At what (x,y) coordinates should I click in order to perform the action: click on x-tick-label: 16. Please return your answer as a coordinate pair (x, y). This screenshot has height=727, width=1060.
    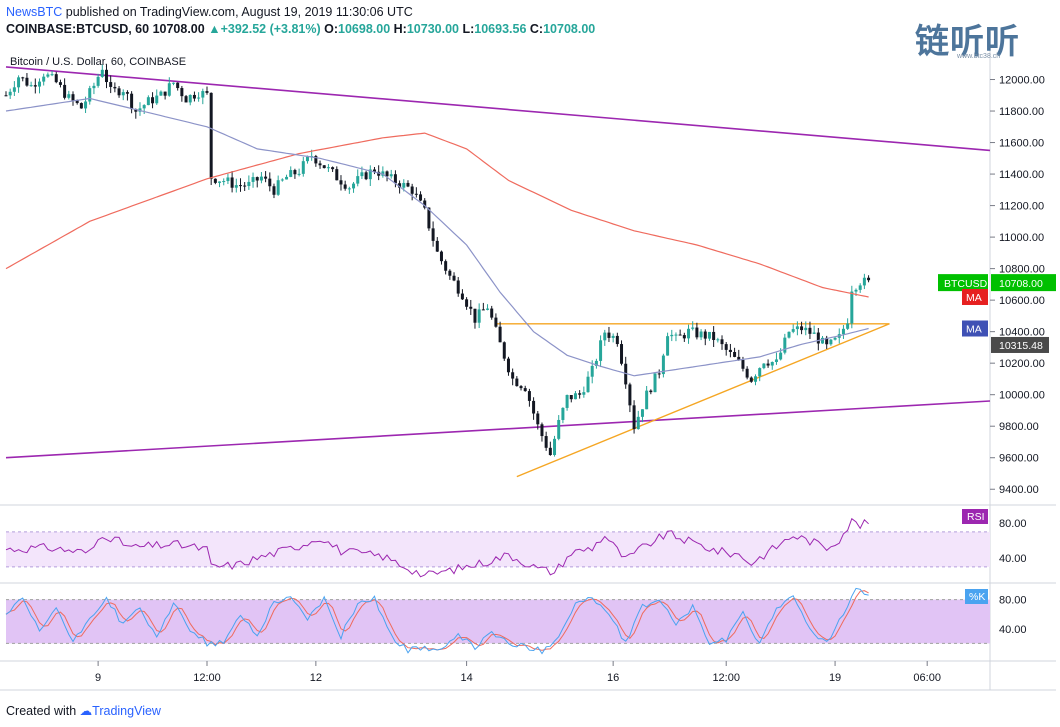
    Looking at the image, I should click on (613, 678).